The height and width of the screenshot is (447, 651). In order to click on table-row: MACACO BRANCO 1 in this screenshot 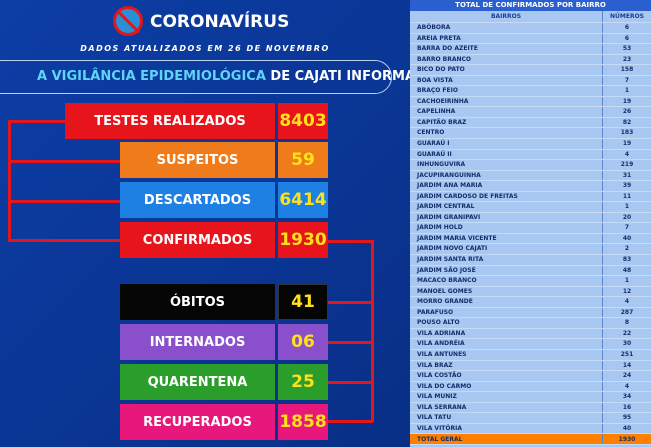, I will do `click(530, 281)`.